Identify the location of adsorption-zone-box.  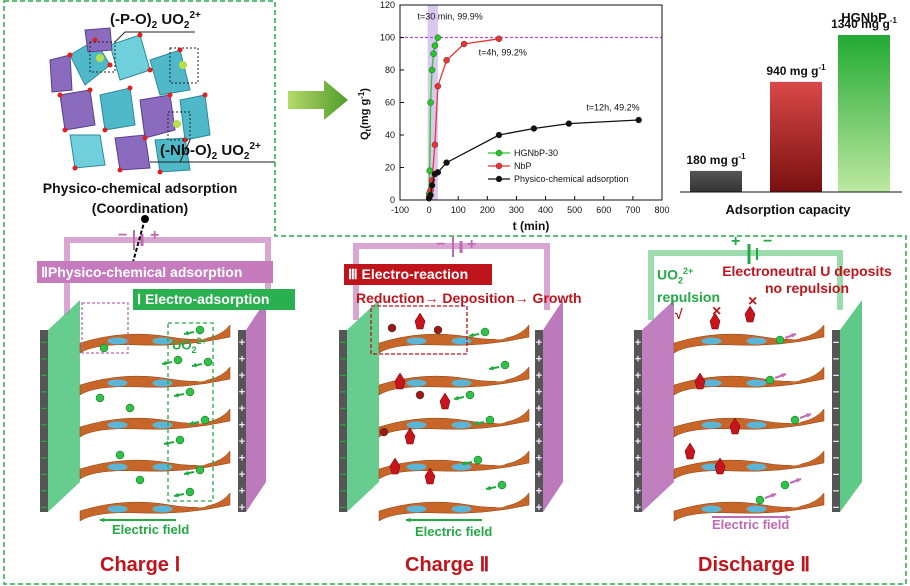
(105, 328).